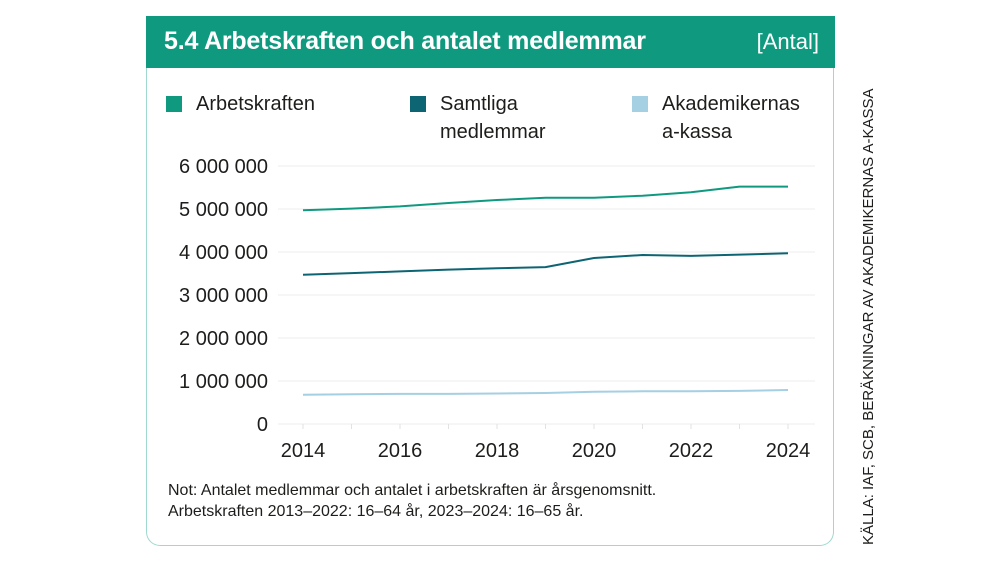 The width and height of the screenshot is (1004, 565). I want to click on y-tick-label: 3 000 000, so click(223, 296).